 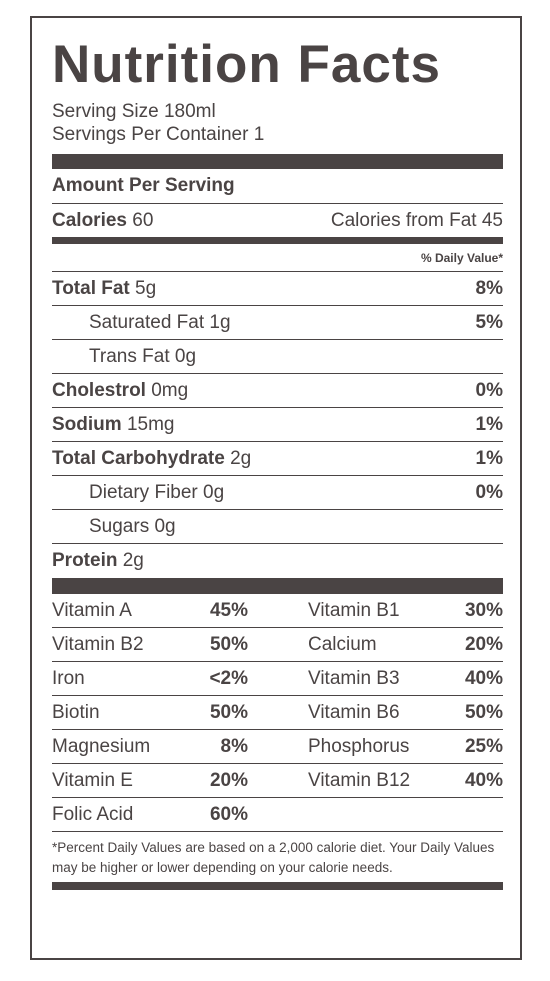 I want to click on nutrient-name: Saturated Fat 1g, so click(x=141, y=323).